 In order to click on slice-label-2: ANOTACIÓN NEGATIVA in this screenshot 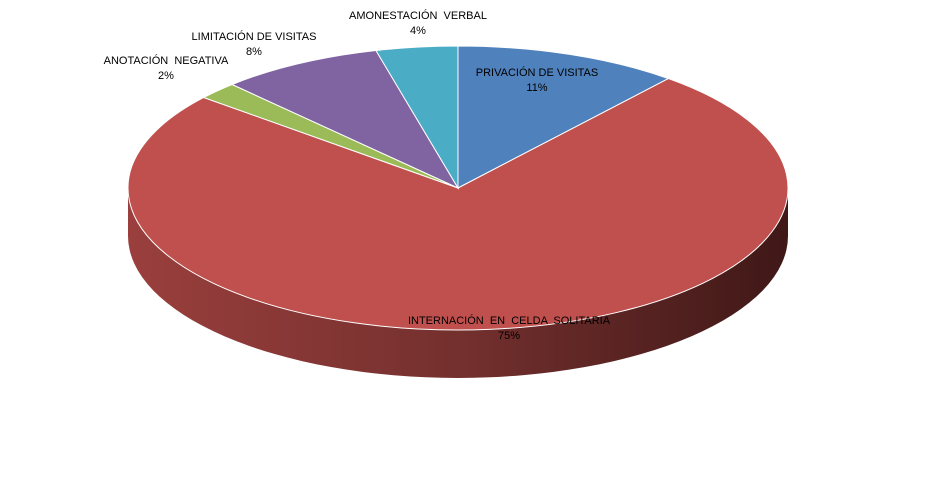, I will do `click(166, 60)`.